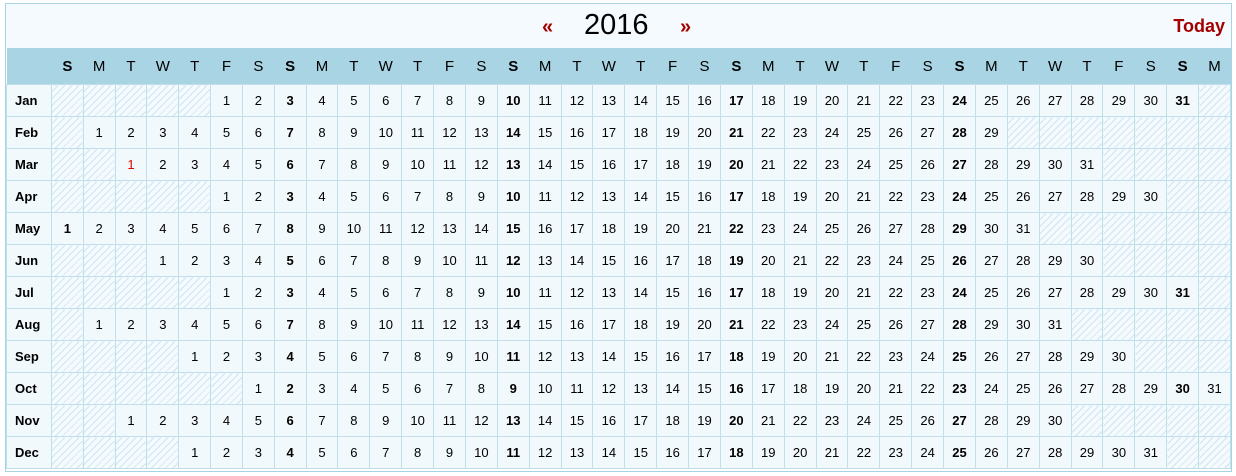 This screenshot has height=476, width=1236. What do you see at coordinates (686, 27) in the screenshot?
I see `next-year-button: »` at bounding box center [686, 27].